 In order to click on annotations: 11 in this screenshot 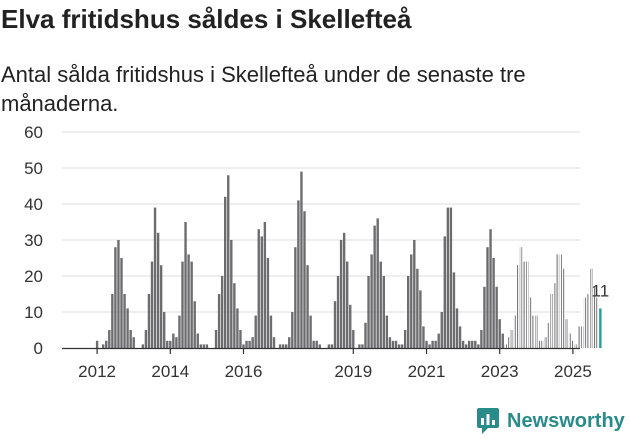, I will do `click(601, 290)`.